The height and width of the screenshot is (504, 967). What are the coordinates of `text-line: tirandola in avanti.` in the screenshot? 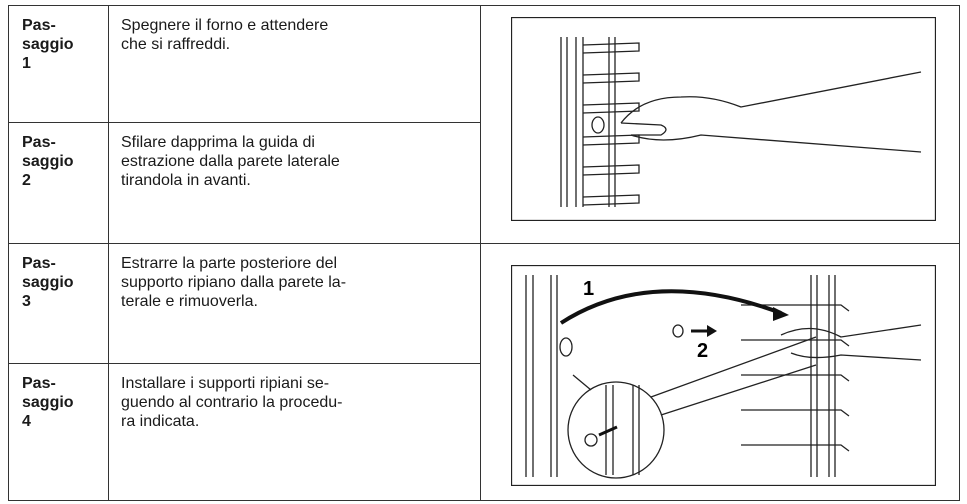 It's located at (186, 180).